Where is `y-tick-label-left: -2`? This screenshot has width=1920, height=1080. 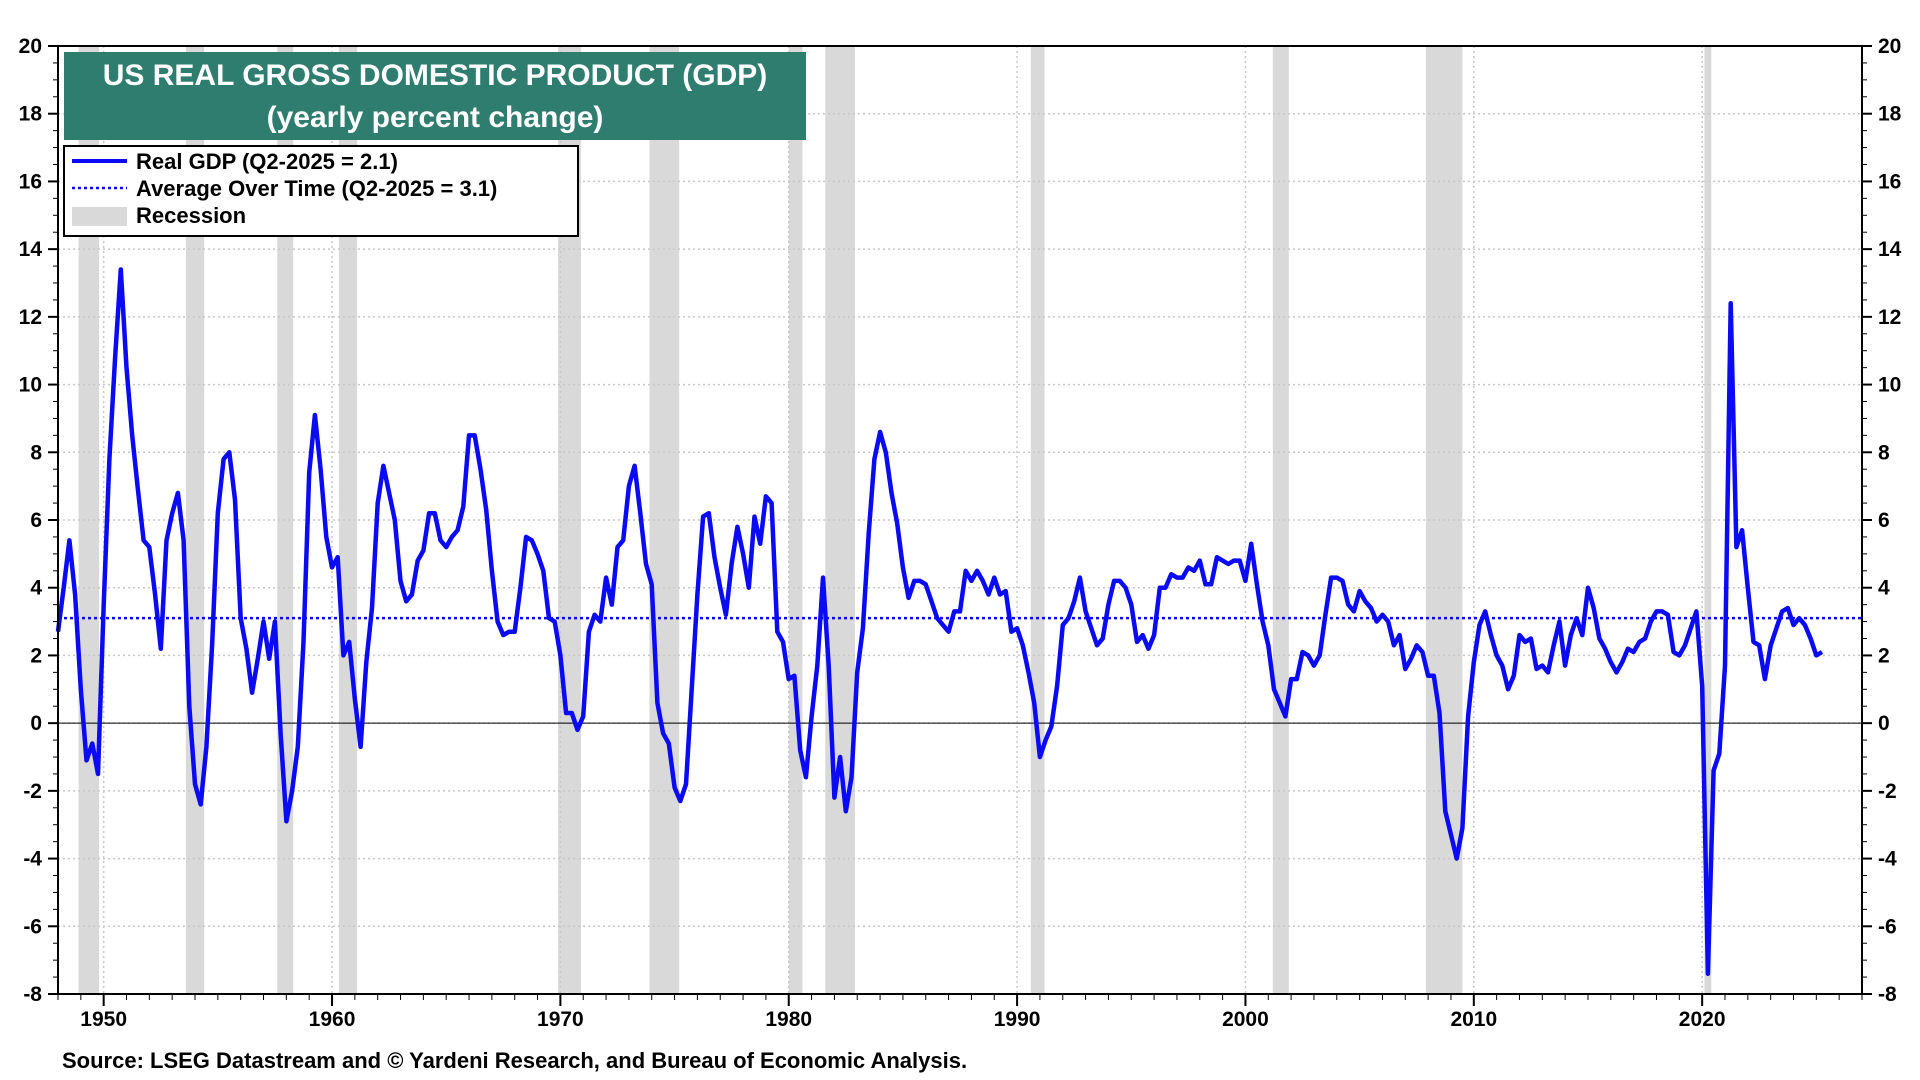 y-tick-label-left: -2 is located at coordinates (32, 791).